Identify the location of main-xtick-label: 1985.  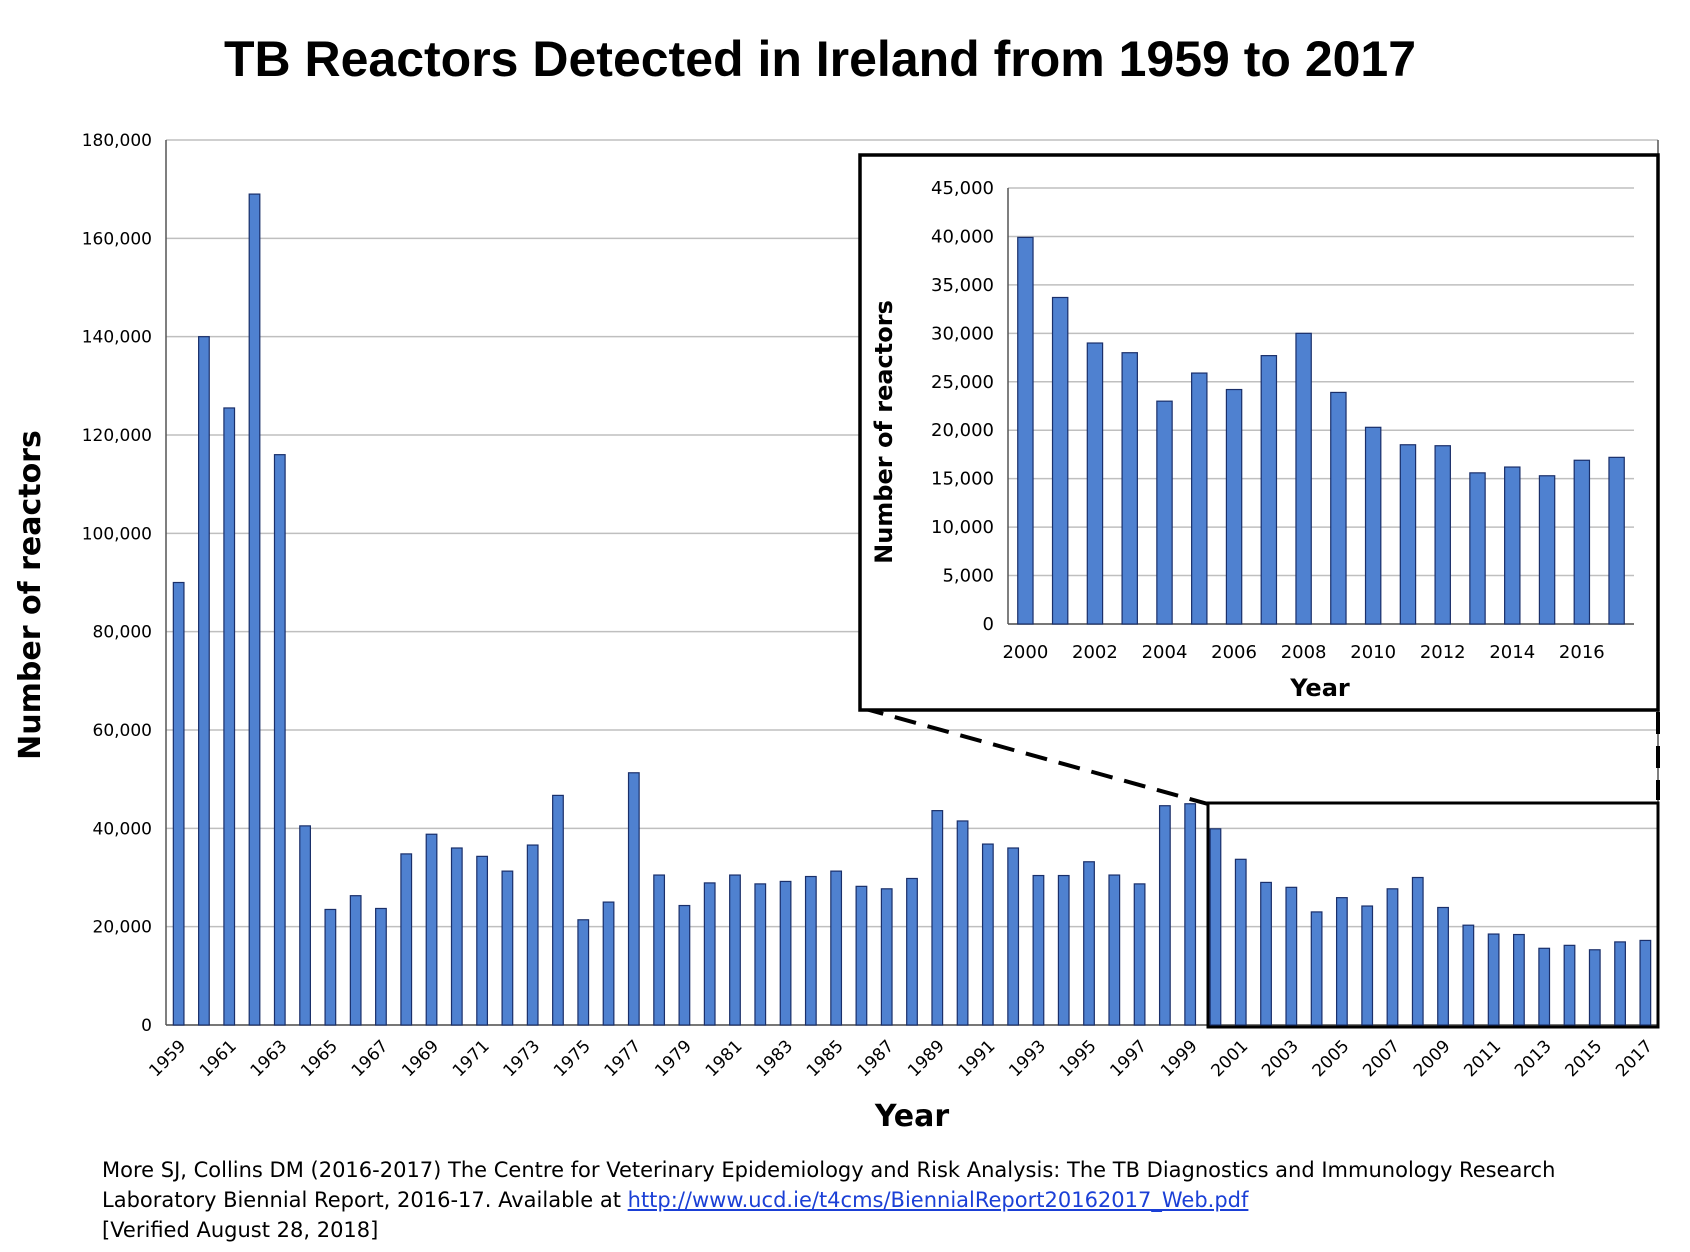
(825, 1058).